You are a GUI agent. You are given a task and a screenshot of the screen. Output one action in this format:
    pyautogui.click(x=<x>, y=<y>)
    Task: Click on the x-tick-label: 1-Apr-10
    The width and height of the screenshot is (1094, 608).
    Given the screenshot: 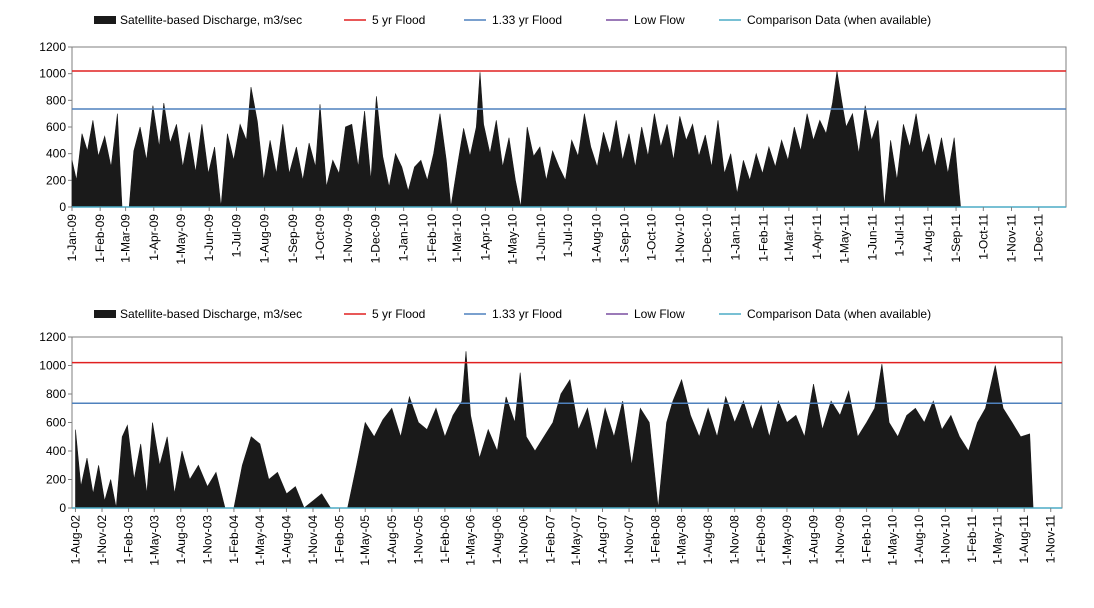 What is the action you would take?
    pyautogui.click(x=485, y=237)
    